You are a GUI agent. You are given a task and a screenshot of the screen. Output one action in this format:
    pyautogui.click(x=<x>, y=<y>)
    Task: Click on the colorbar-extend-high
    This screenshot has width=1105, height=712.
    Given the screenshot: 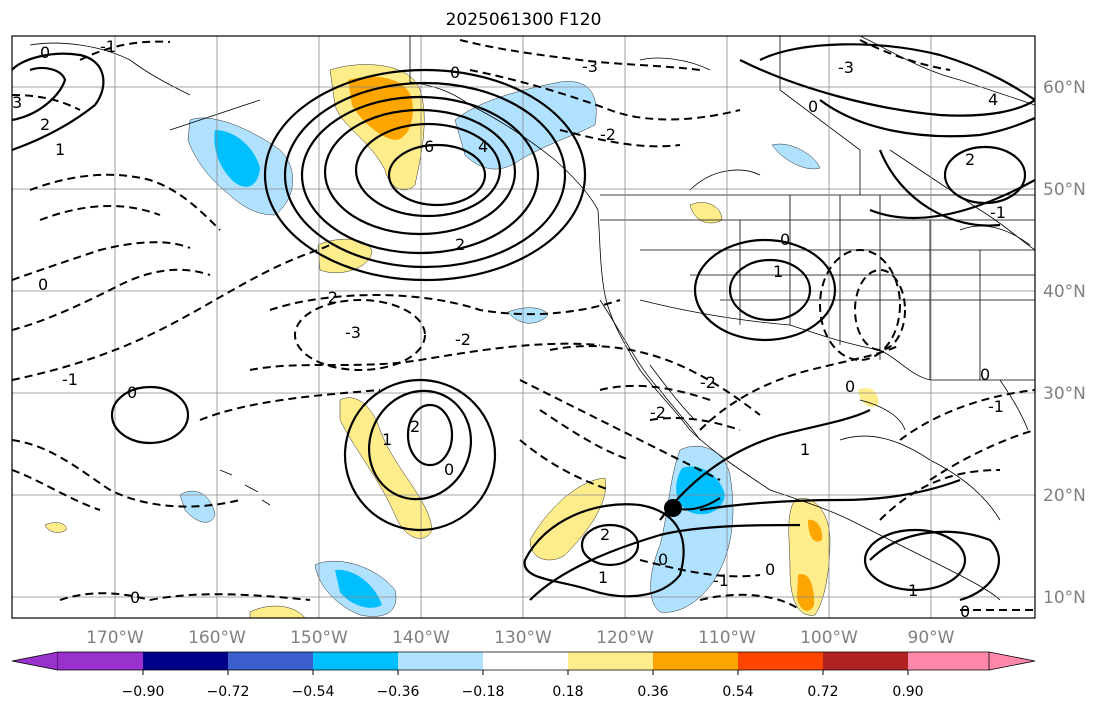 What is the action you would take?
    pyautogui.click(x=1012, y=661)
    